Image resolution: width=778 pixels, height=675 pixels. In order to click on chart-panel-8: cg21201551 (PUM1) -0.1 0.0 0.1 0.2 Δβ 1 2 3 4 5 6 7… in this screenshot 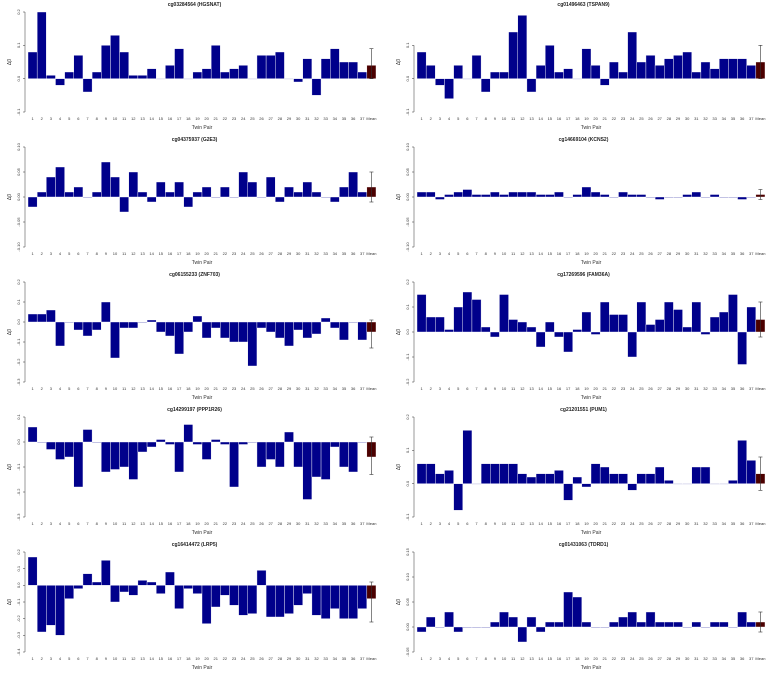, I will do `click(583, 472)`.